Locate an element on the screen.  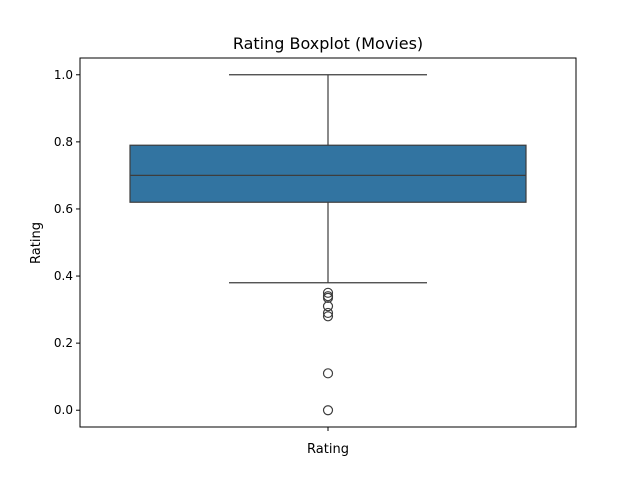
y-tick-label: 0.8 is located at coordinates (63, 142).